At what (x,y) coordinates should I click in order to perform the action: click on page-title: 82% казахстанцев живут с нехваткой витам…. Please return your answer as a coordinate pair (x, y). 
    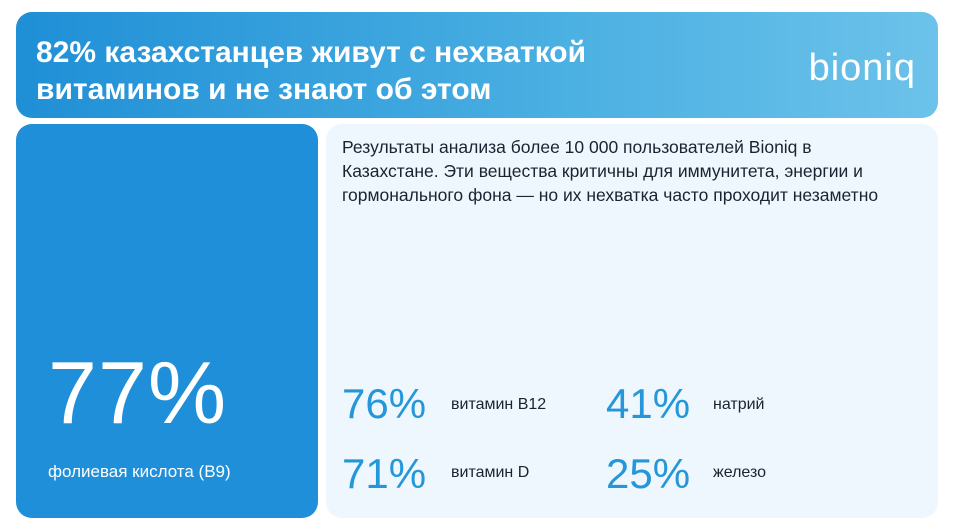
    Looking at the image, I should click on (396, 71).